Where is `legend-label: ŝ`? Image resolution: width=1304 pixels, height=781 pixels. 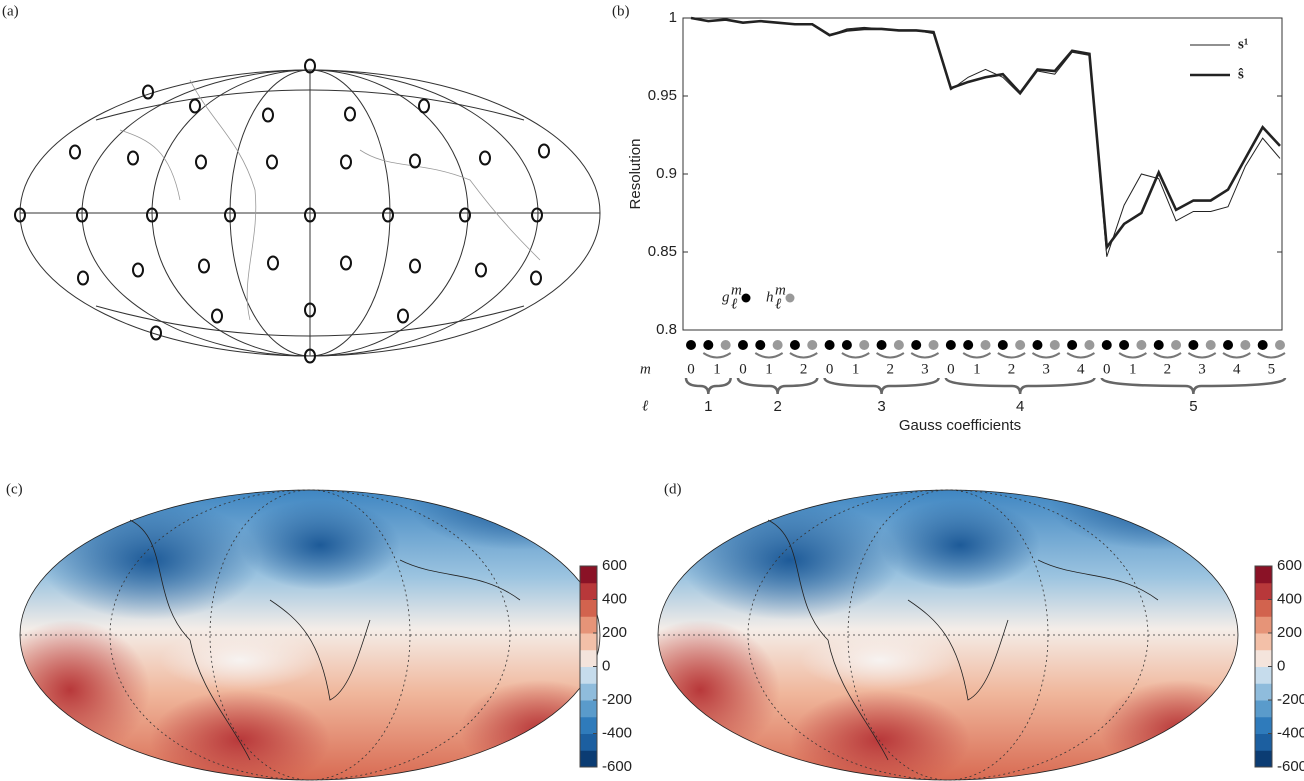 legend-label: ŝ is located at coordinates (1241, 74).